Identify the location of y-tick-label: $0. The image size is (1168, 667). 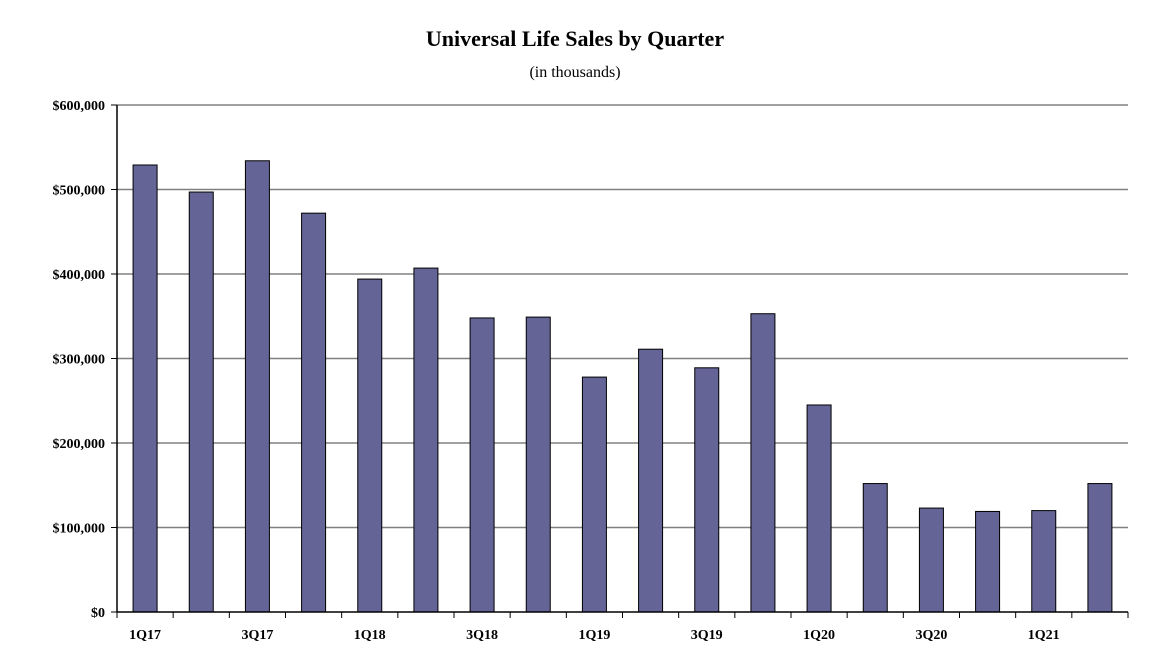
(98, 613).